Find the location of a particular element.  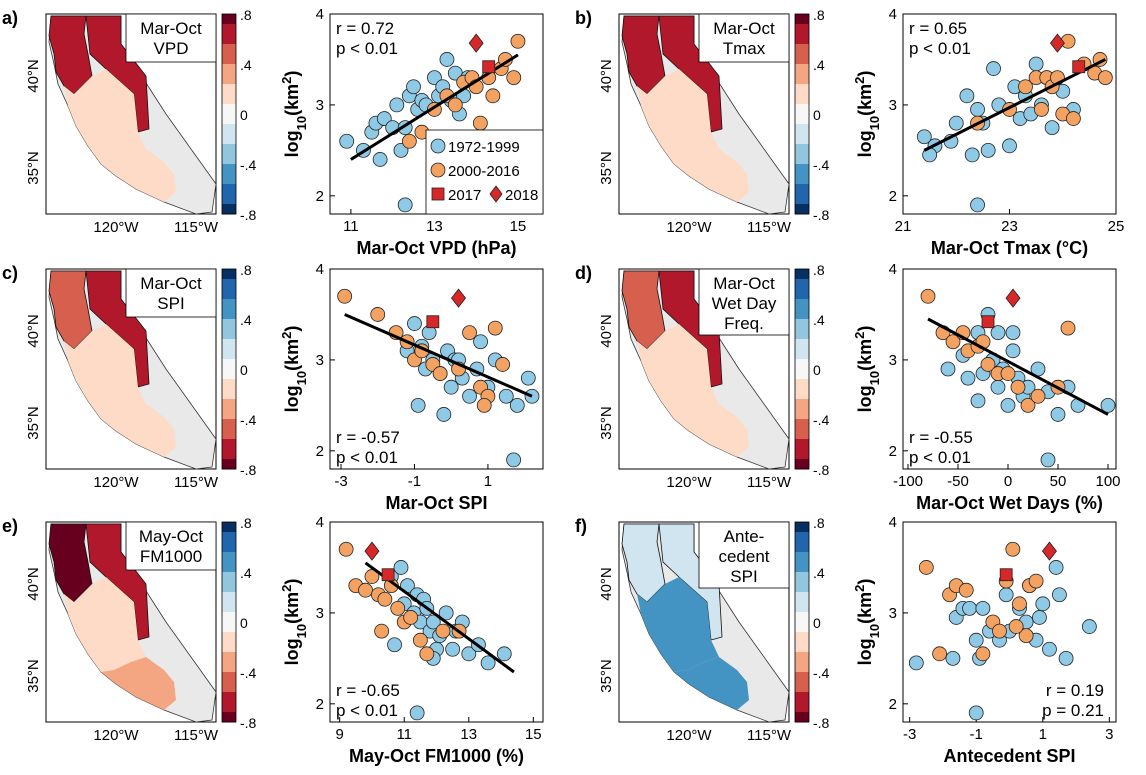

x-tick-label: 13 is located at coordinates (468, 734).